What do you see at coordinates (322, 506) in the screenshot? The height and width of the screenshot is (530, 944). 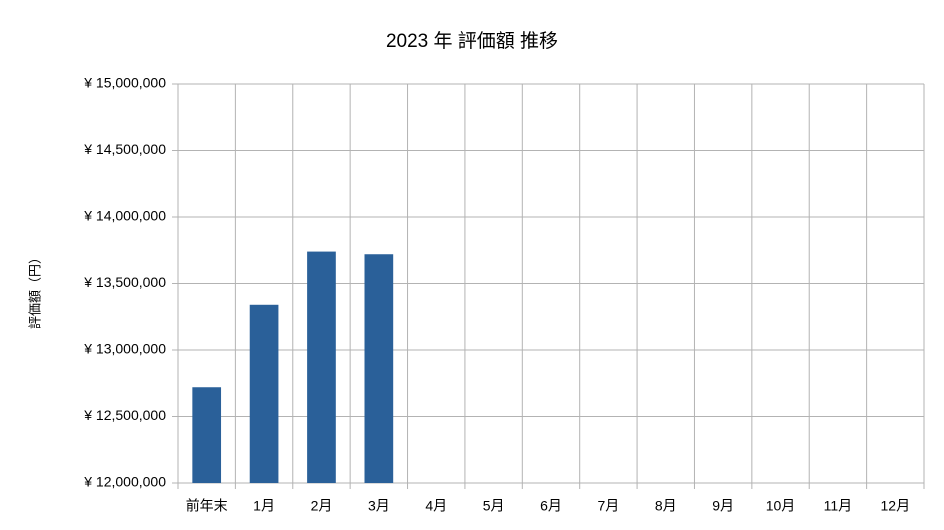 I see `x-tick-label: 2月` at bounding box center [322, 506].